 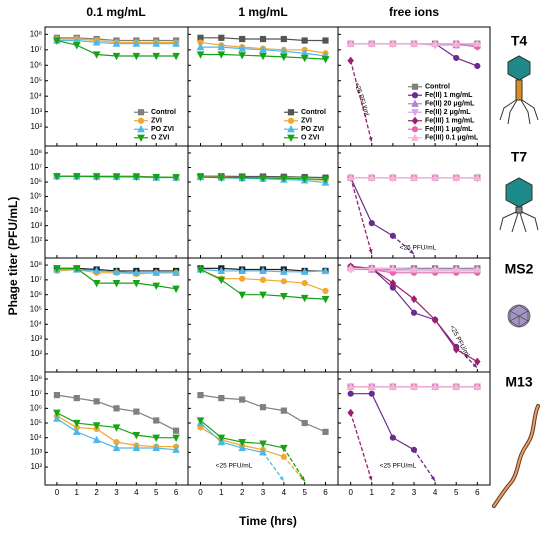 I want to click on panel: 0 1 2 3 4 5 6 <25 PFU/mL, so click(x=414, y=434).